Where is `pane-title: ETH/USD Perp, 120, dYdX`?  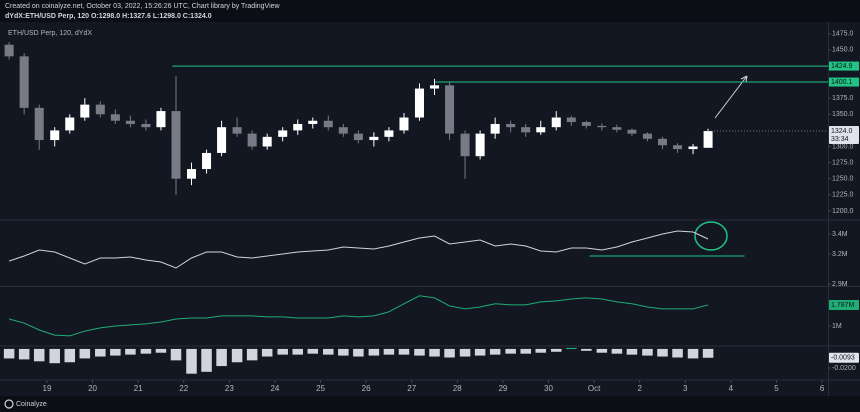 pane-title: ETH/USD Perp, 120, dYdX is located at coordinates (50, 33).